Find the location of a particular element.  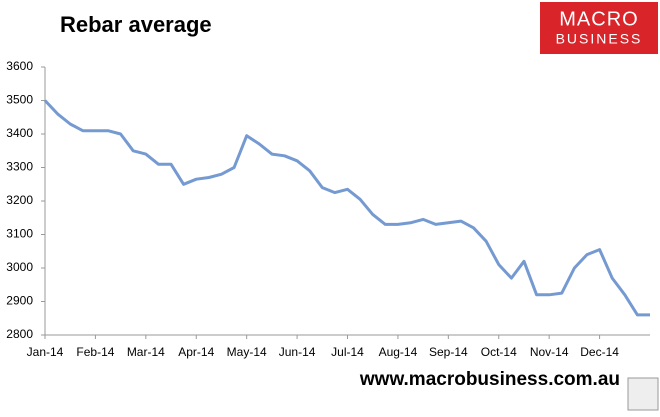

logo-box is located at coordinates (599, 28).